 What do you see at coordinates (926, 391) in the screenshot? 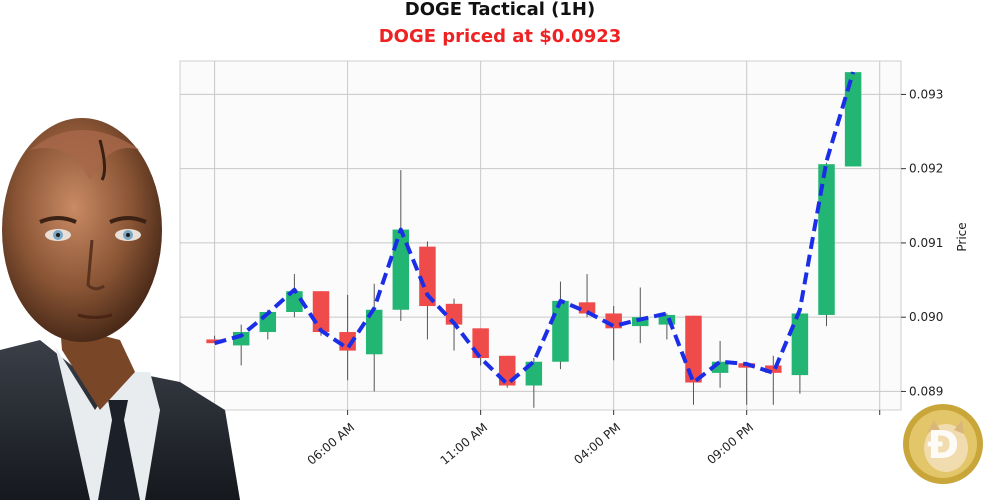
I see `y-tick-label: 0.089` at bounding box center [926, 391].